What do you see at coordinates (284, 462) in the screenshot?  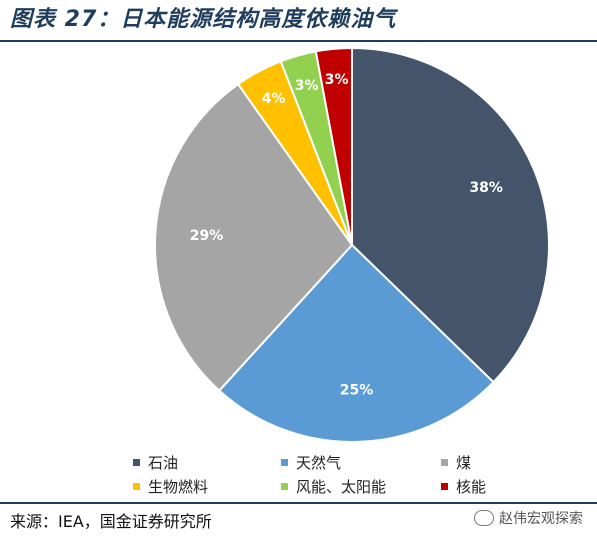 I see `legend-swatch-natural-gas` at bounding box center [284, 462].